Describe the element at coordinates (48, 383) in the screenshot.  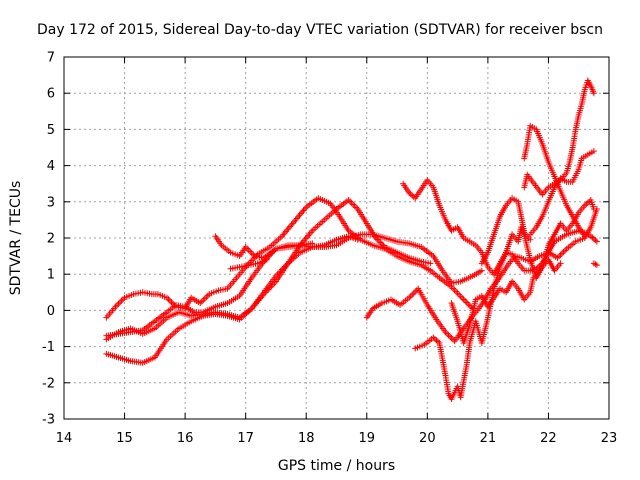
I see `y-tick-label: -2` at that location.